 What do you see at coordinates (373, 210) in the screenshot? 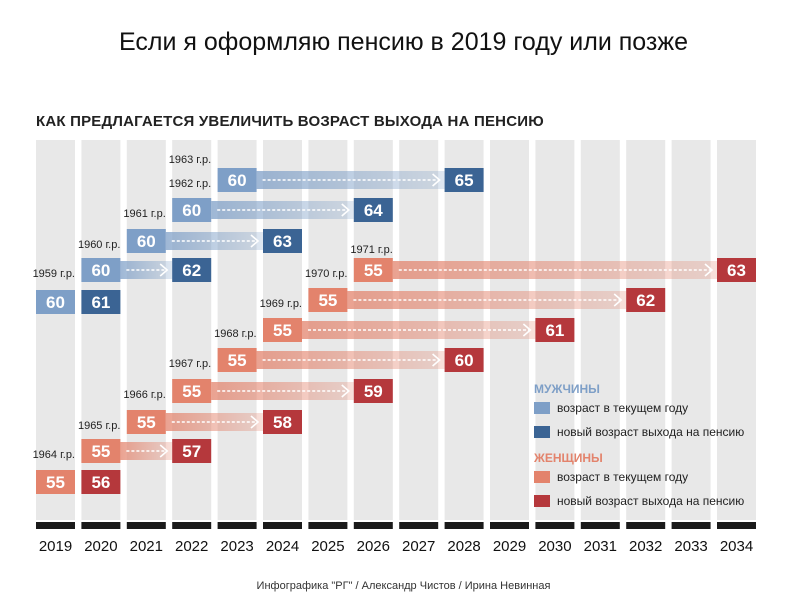
I see `men-row-new-age: 64` at bounding box center [373, 210].